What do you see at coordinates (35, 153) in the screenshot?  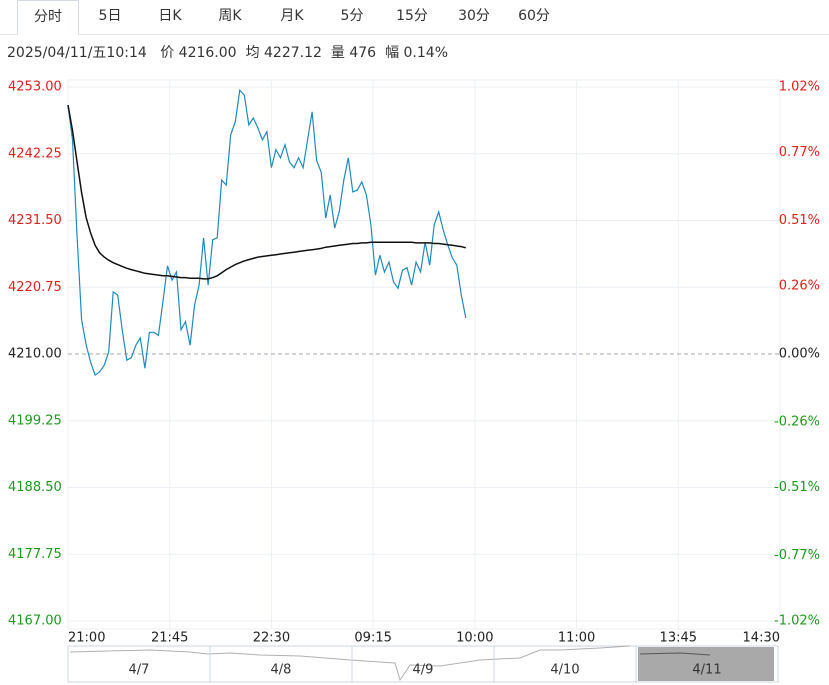 I see `y-tick-label: 4242.25` at bounding box center [35, 153].